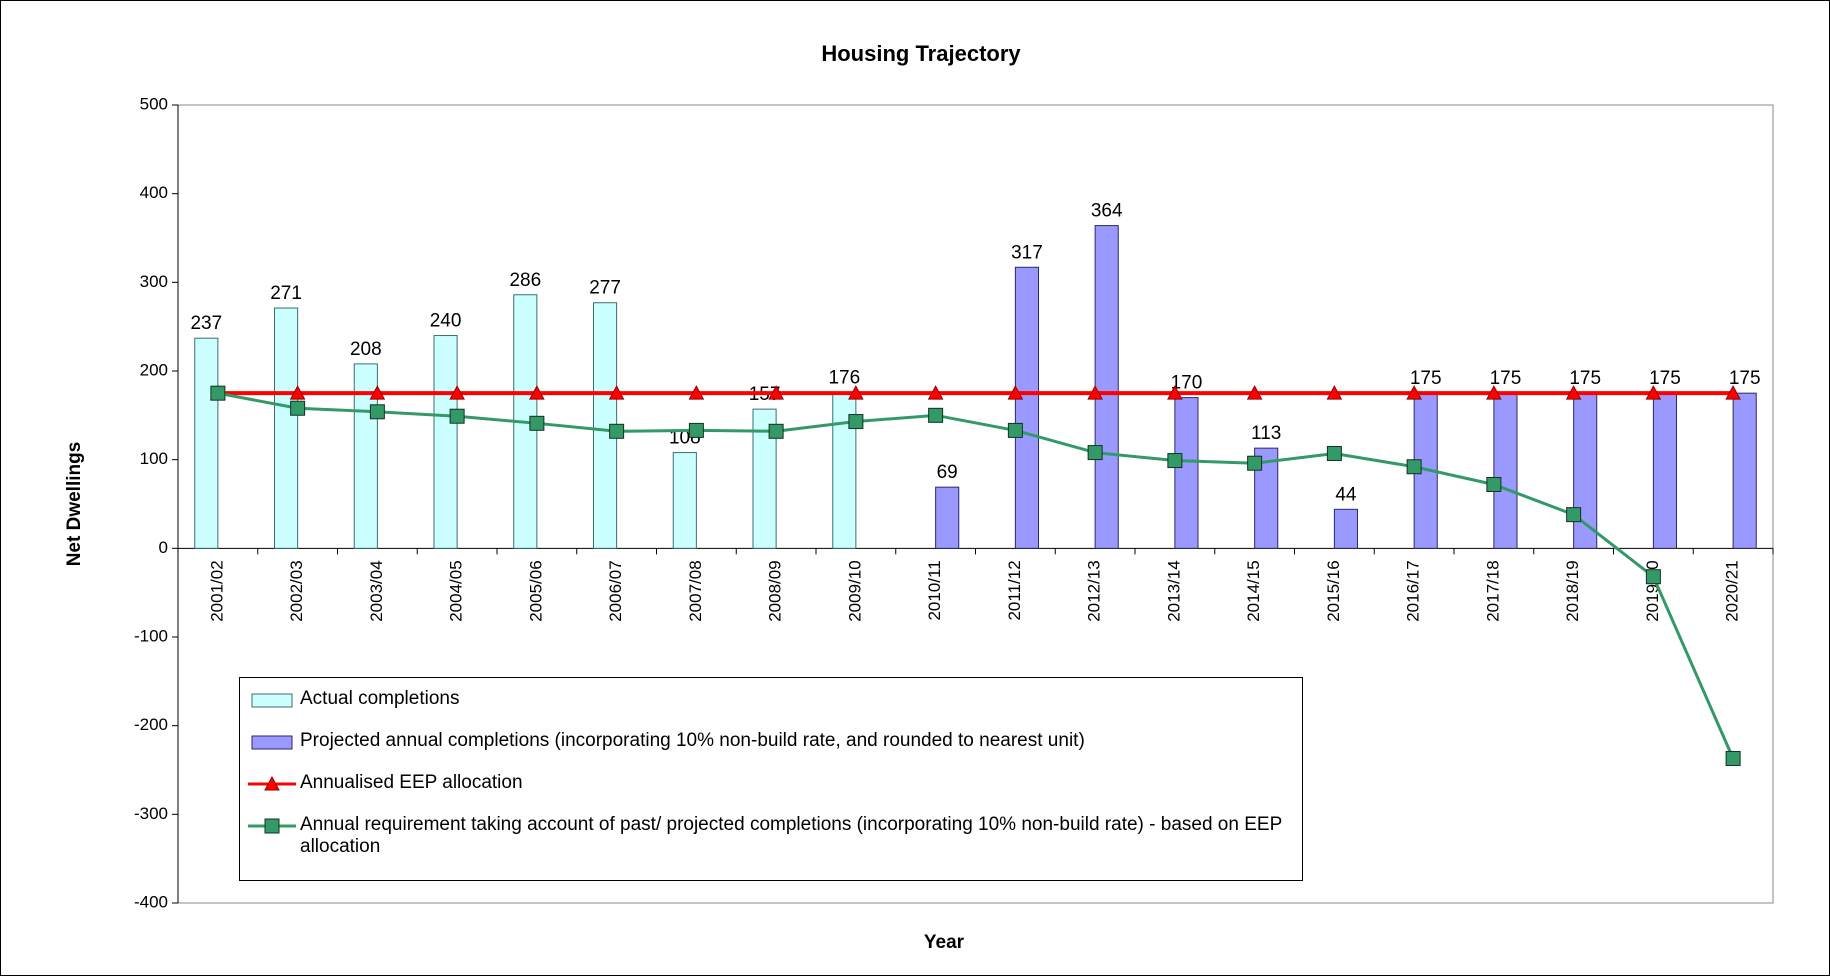  What do you see at coordinates (163, 547) in the screenshot?
I see `y-tick-label: 0` at bounding box center [163, 547].